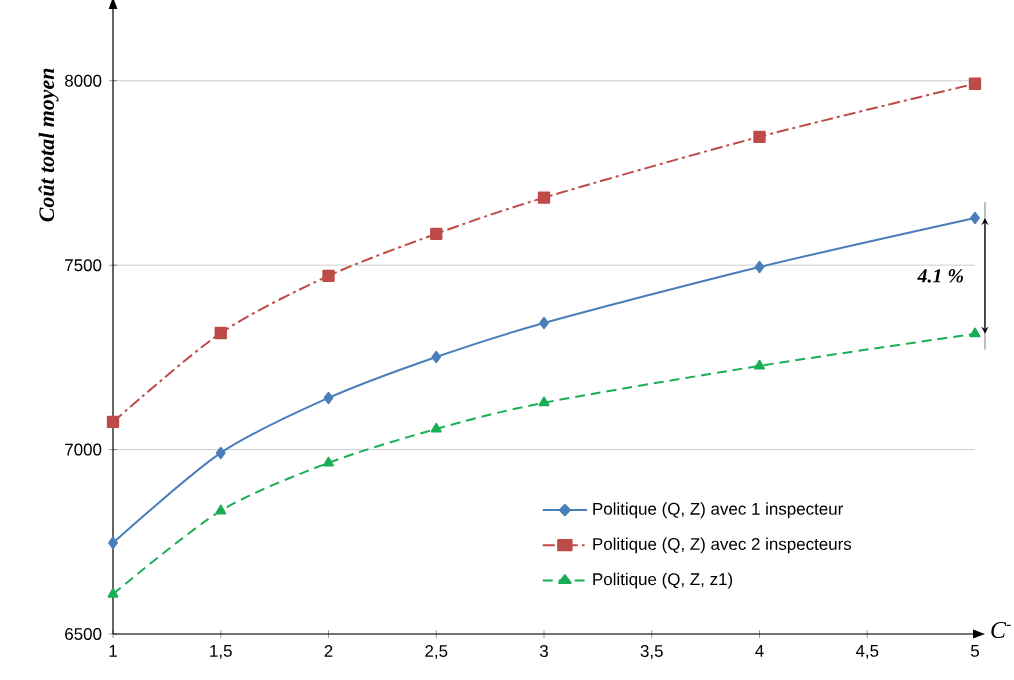 The height and width of the screenshot is (680, 1014). Describe the element at coordinates (718, 510) in the screenshot. I see `legend-label: Politique (Q, Z) avec 1 inspecteur` at that location.